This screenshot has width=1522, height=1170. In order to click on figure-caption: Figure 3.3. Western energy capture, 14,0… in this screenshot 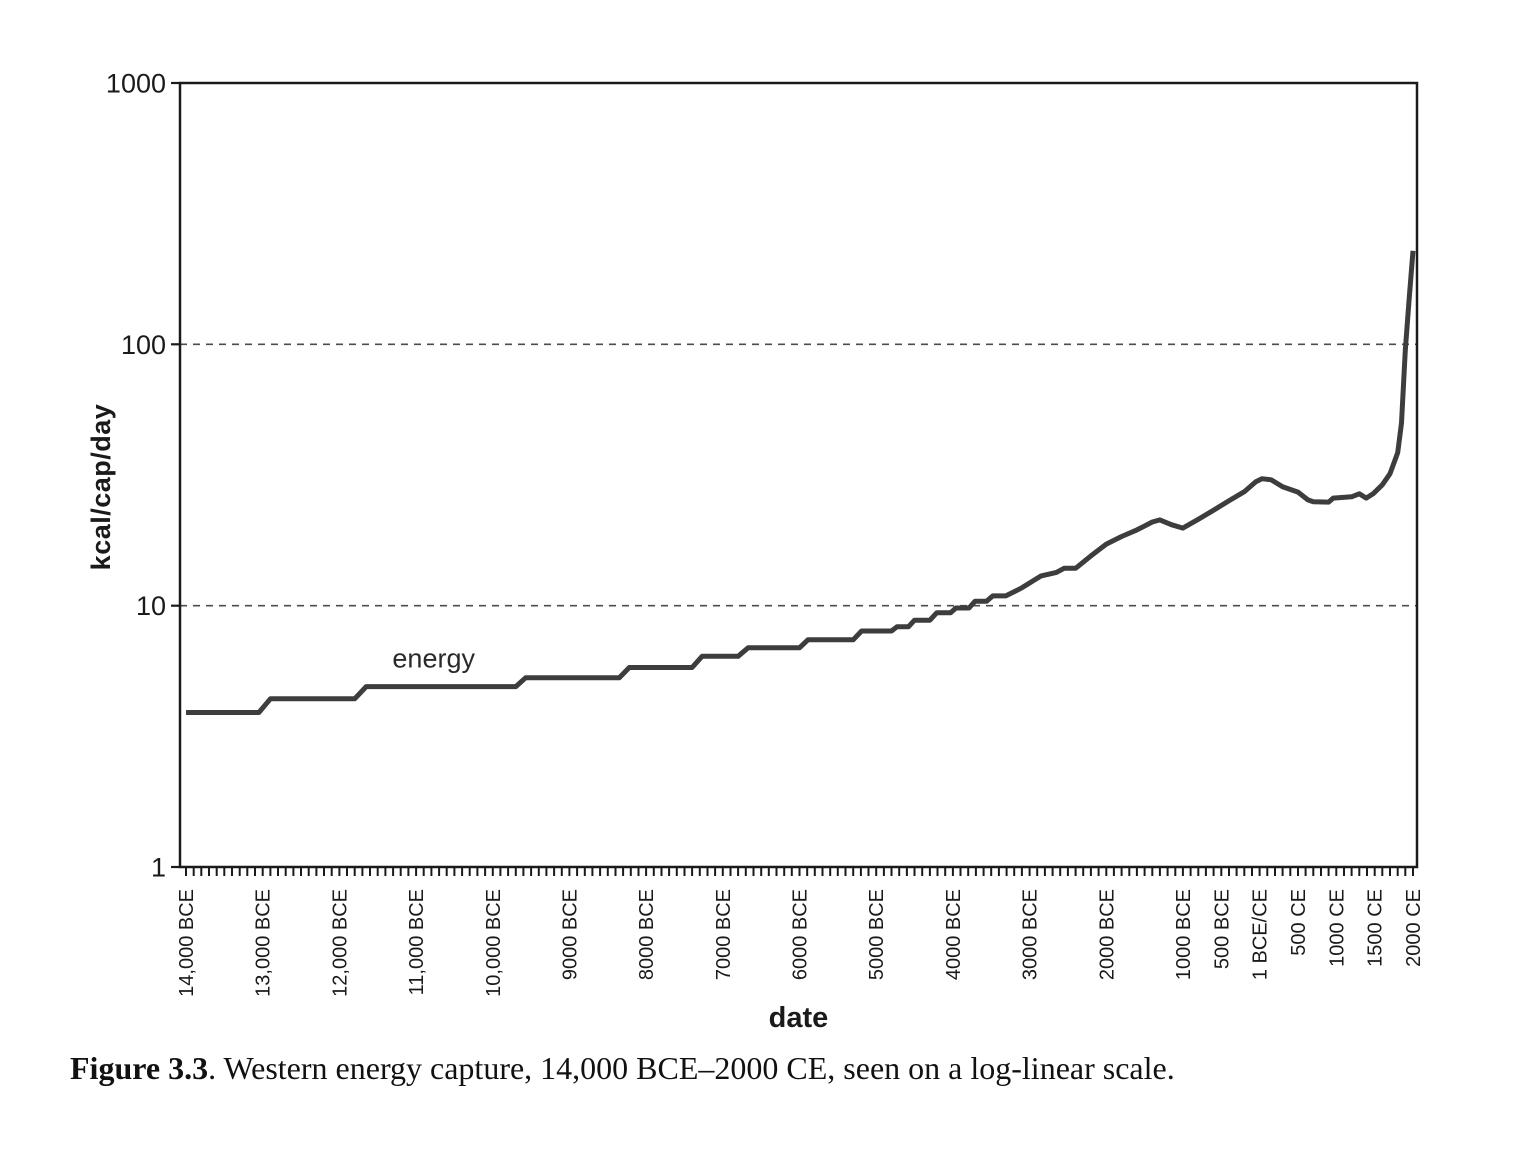, I will do `click(770, 1068)`.